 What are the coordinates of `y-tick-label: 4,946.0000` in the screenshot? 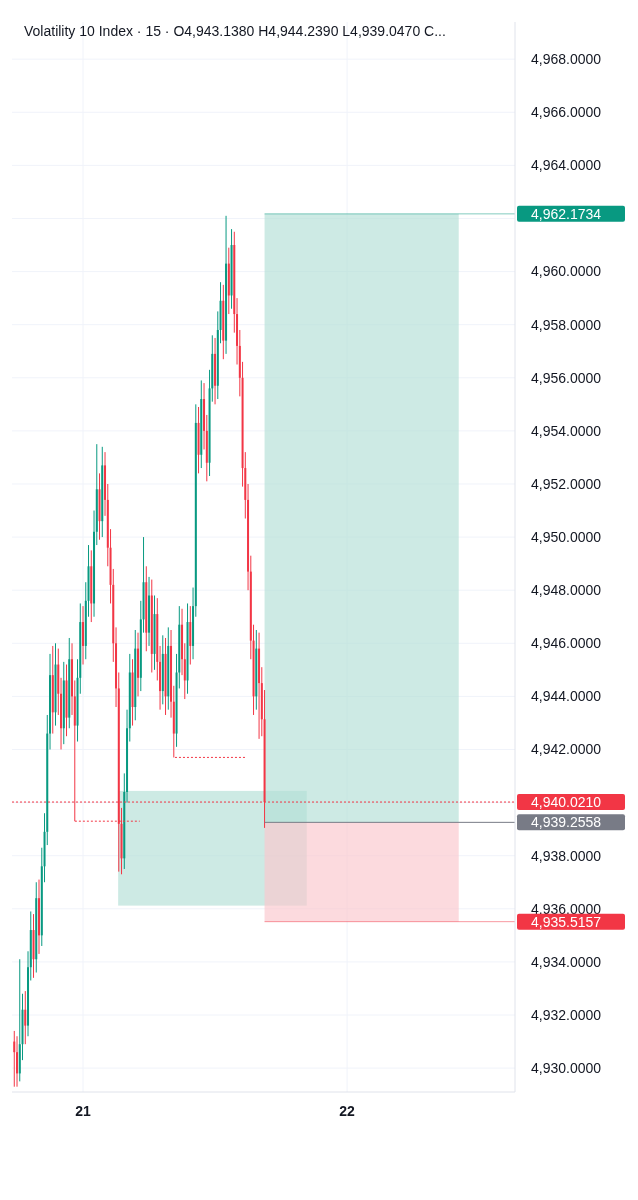 It's located at (566, 643).